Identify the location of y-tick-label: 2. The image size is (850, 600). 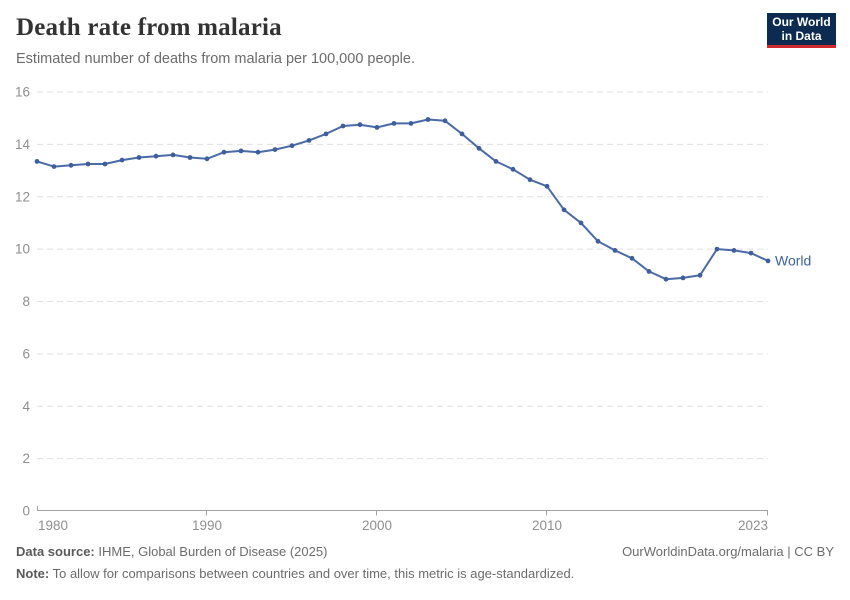
(26, 458).